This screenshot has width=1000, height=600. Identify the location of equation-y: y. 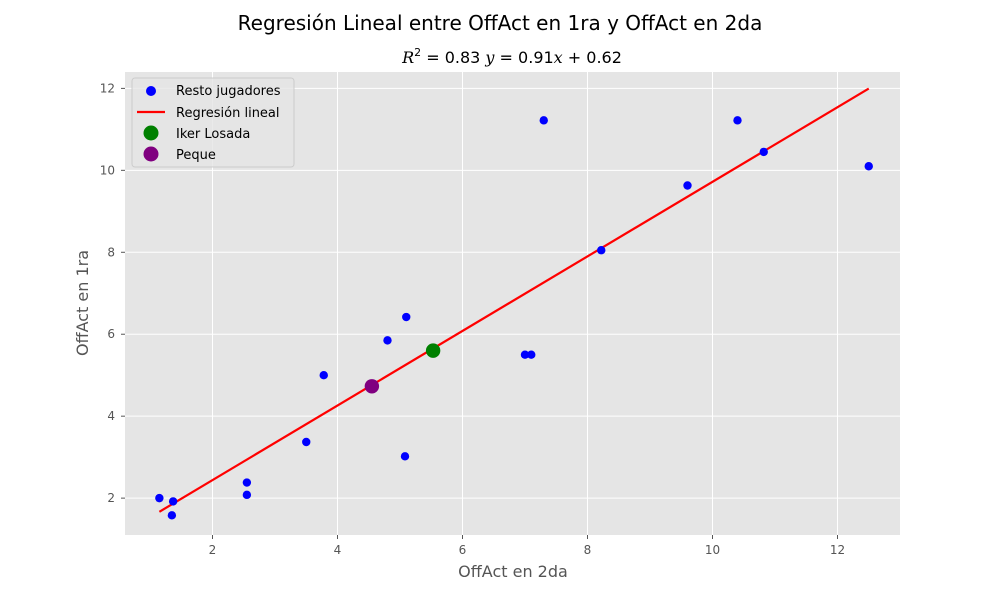
(489, 57).